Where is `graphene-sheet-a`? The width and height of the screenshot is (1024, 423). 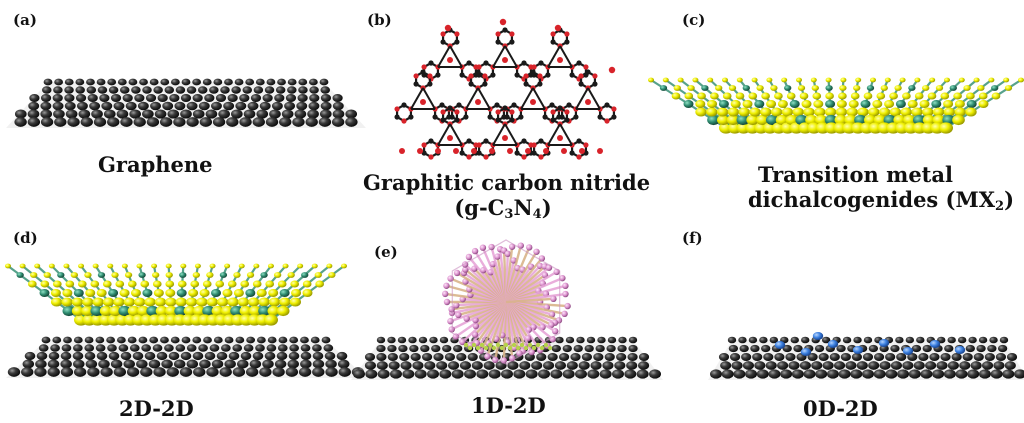
graphene-sheet-a is located at coordinates (186, 103).